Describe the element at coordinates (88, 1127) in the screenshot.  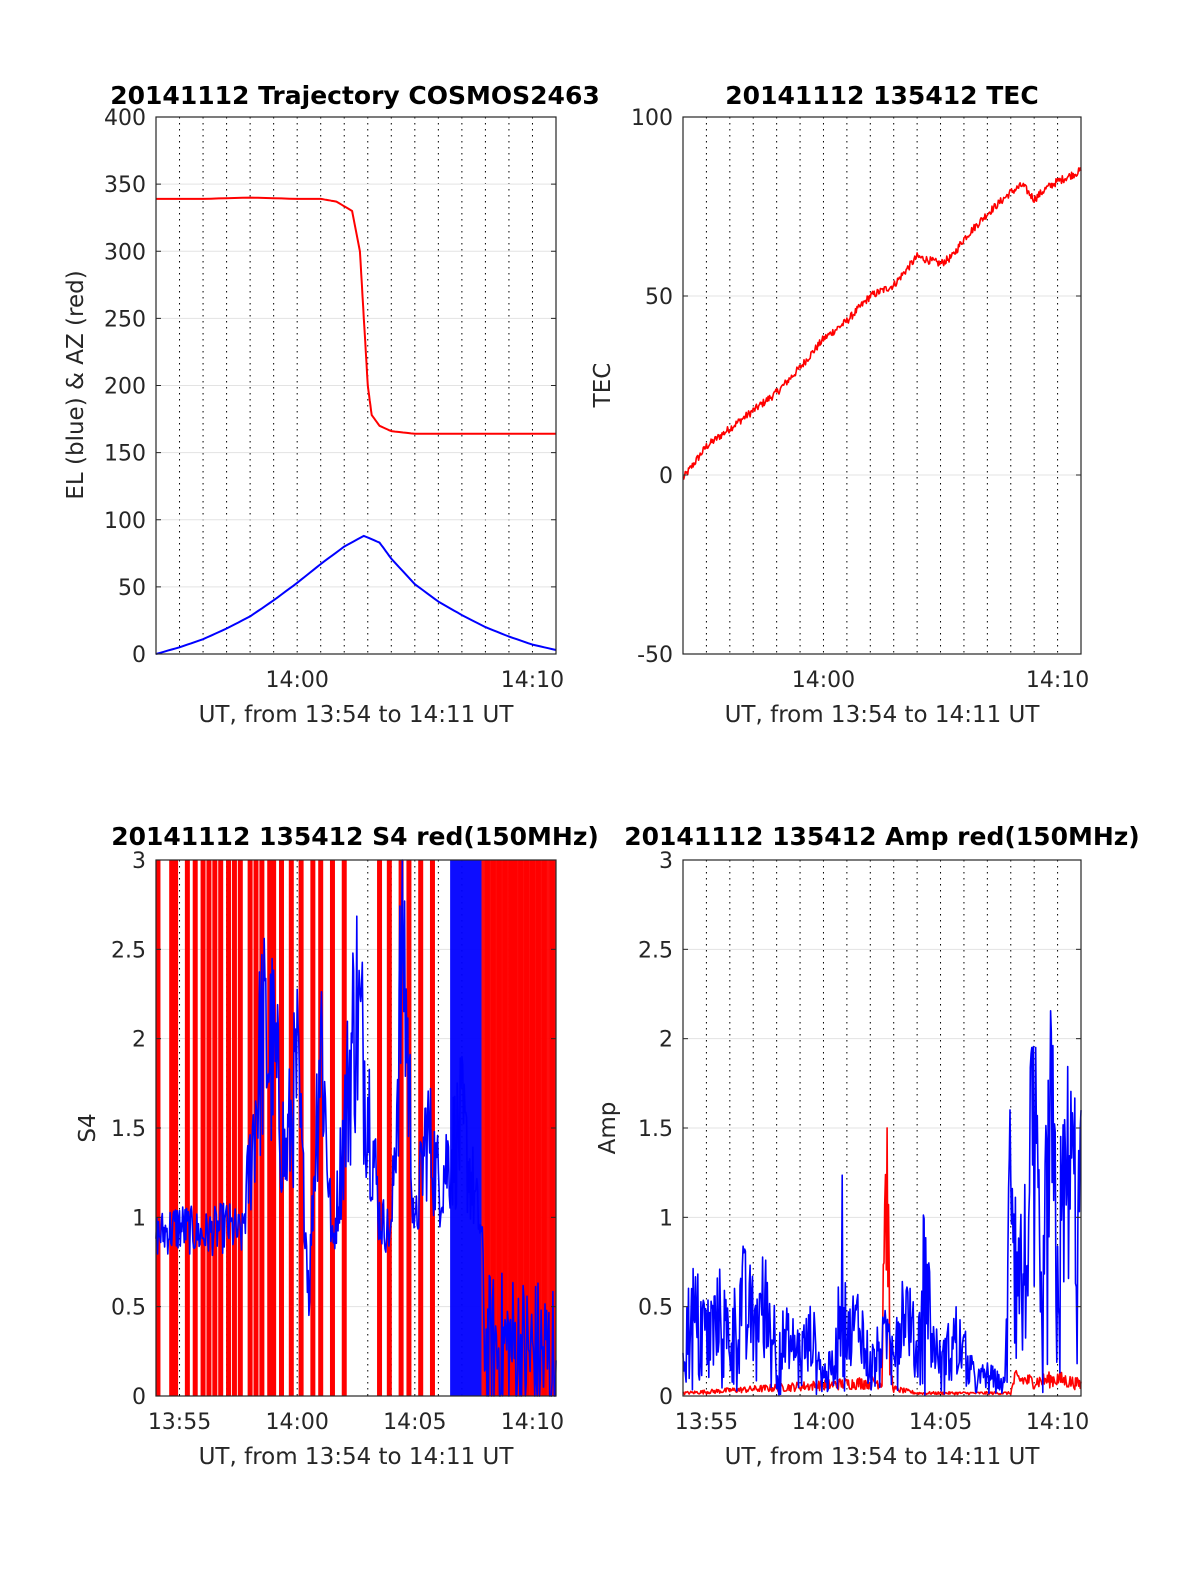
I see `y-axis-label: S4` at that location.